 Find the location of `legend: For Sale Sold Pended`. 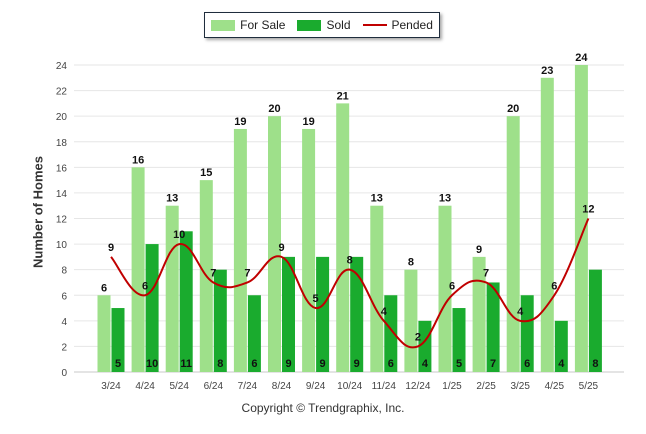

legend: For Sale Sold Pended is located at coordinates (322, 25).